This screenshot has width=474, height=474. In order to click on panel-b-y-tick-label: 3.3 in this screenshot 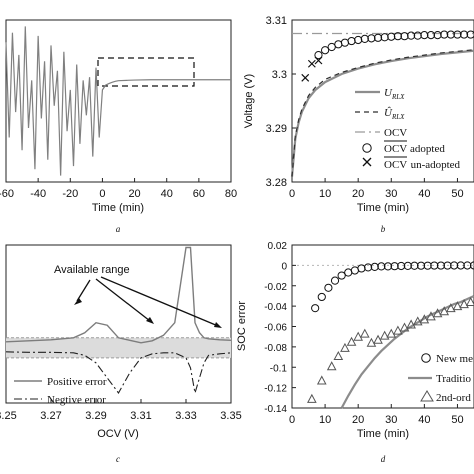, I will do `click(279, 75)`.